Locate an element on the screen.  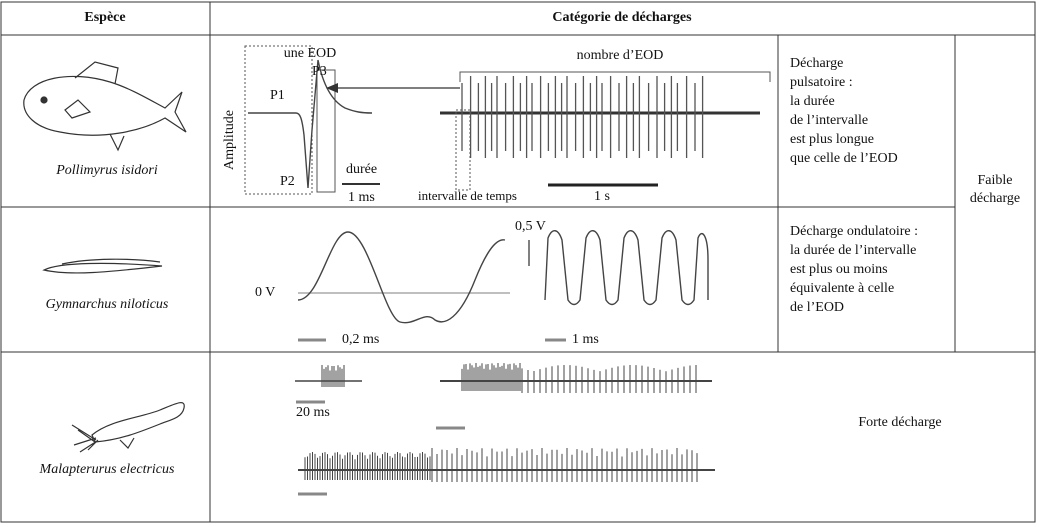
weak-label: décharge is located at coordinates (995, 198).